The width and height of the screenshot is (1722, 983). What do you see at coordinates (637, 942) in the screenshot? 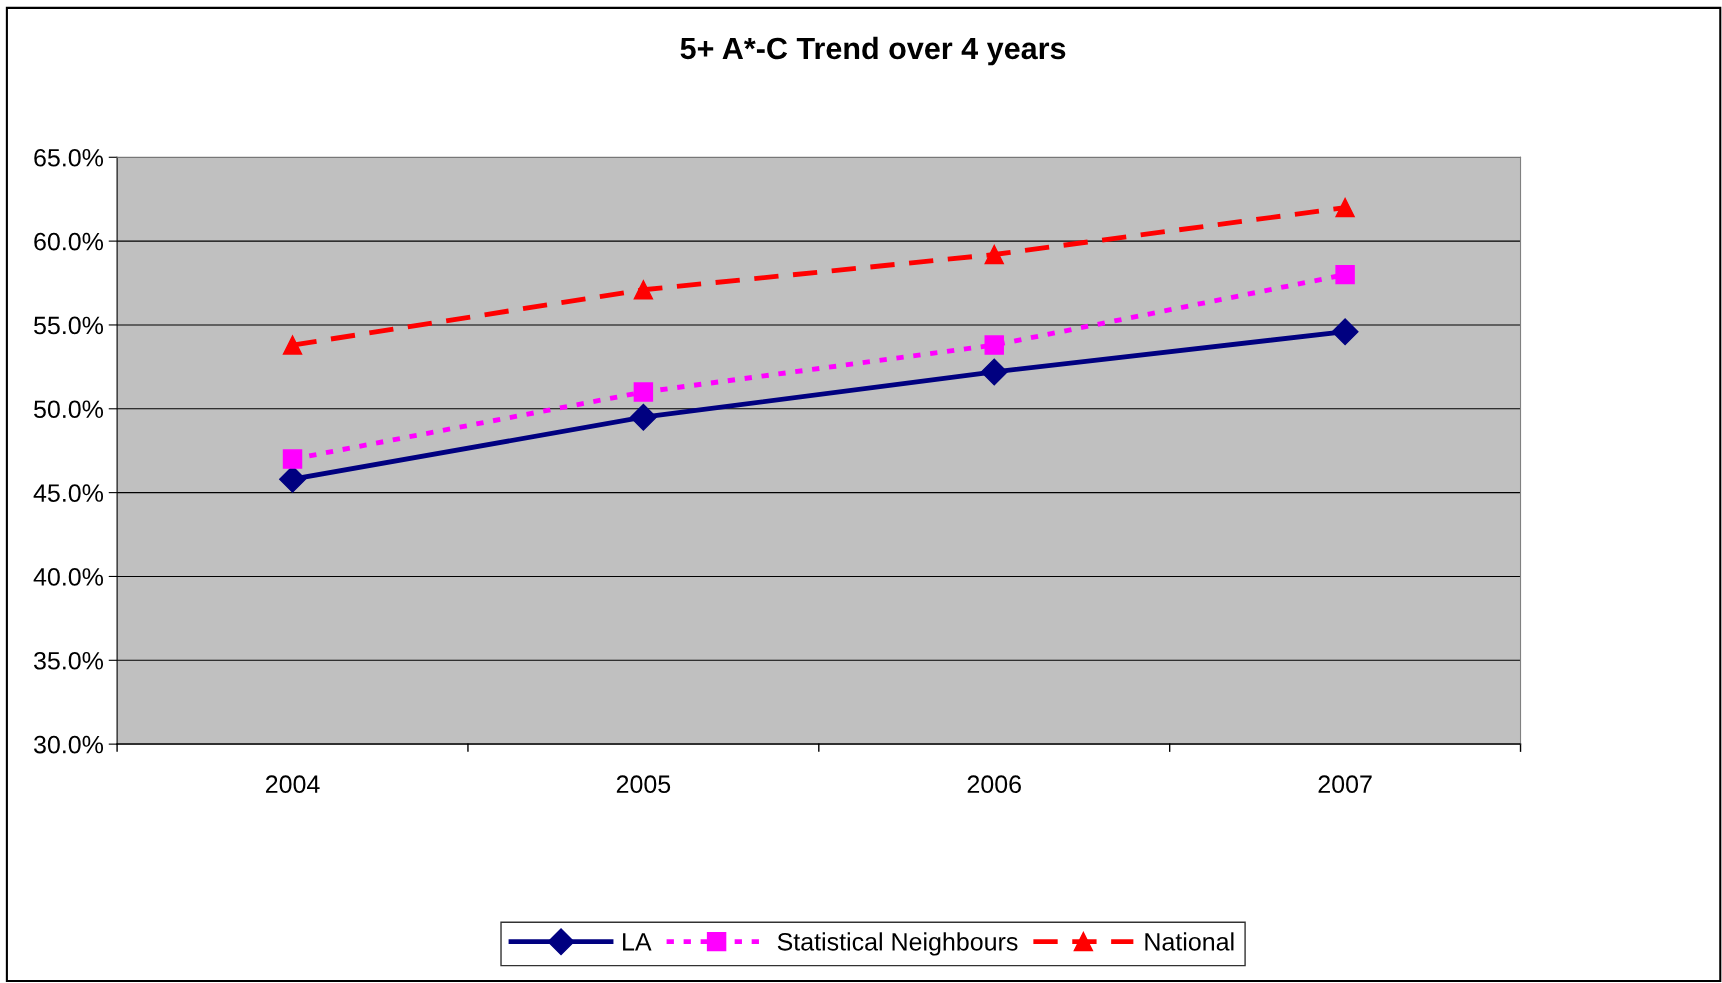
I see `legend-label: LA` at bounding box center [637, 942].